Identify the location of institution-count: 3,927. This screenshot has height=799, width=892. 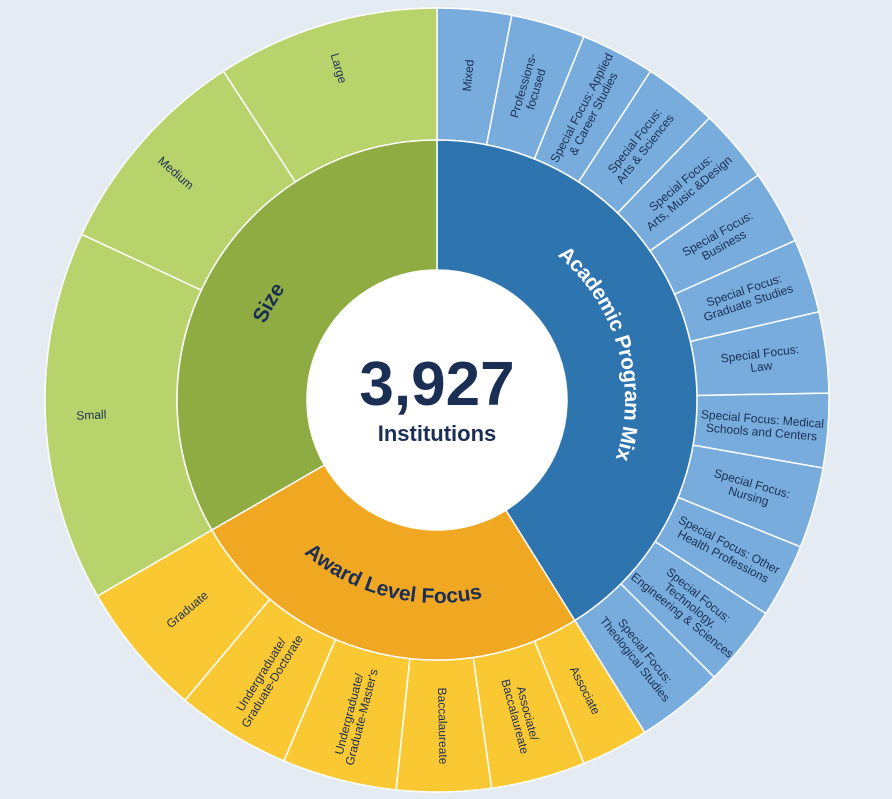
(436, 384).